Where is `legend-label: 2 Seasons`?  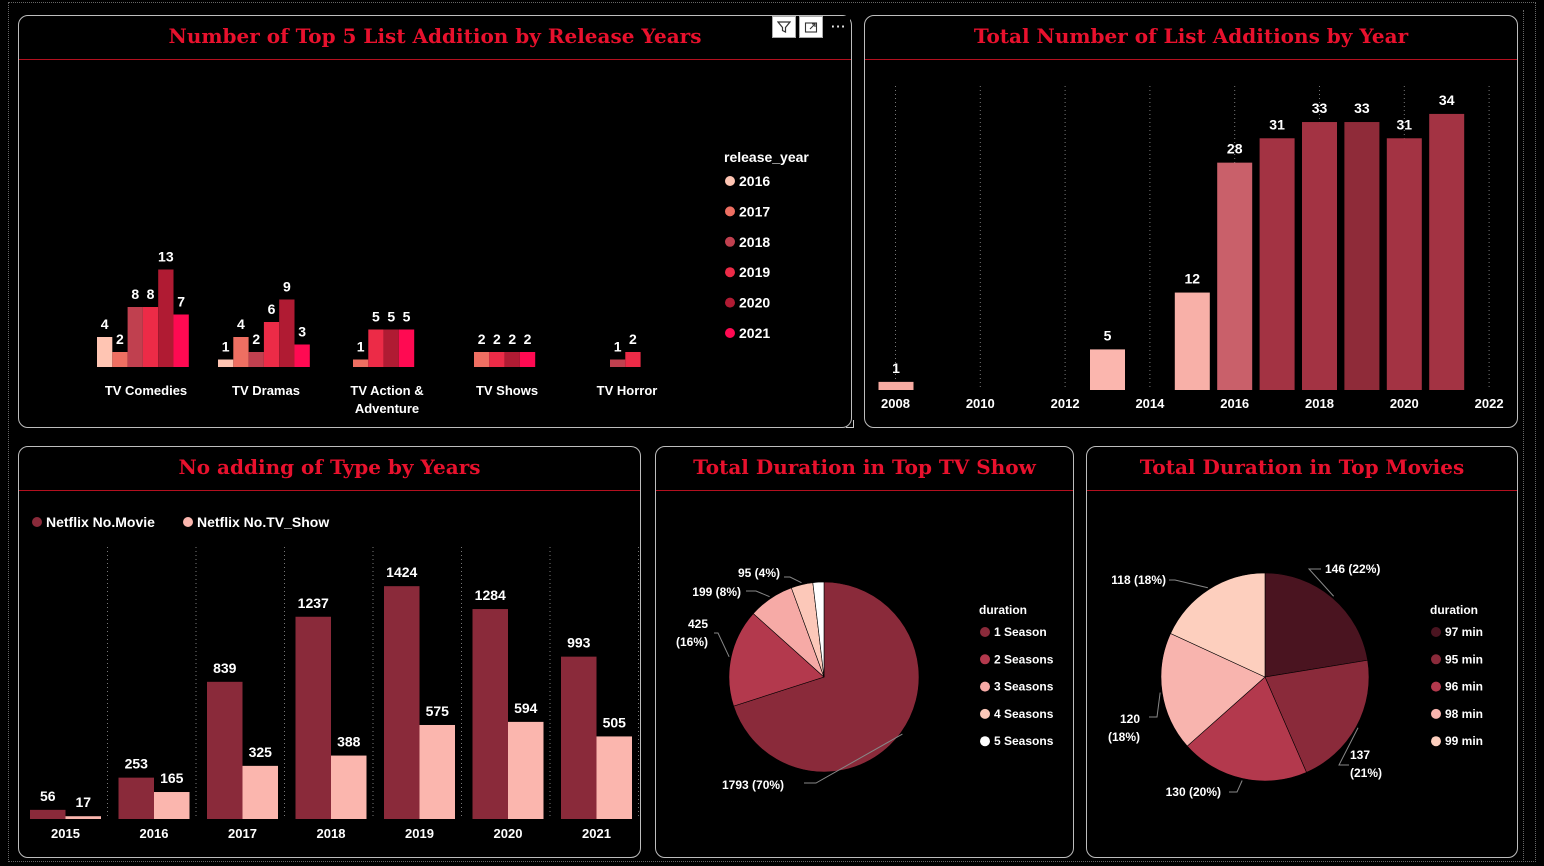
legend-label: 2 Seasons is located at coordinates (1024, 659).